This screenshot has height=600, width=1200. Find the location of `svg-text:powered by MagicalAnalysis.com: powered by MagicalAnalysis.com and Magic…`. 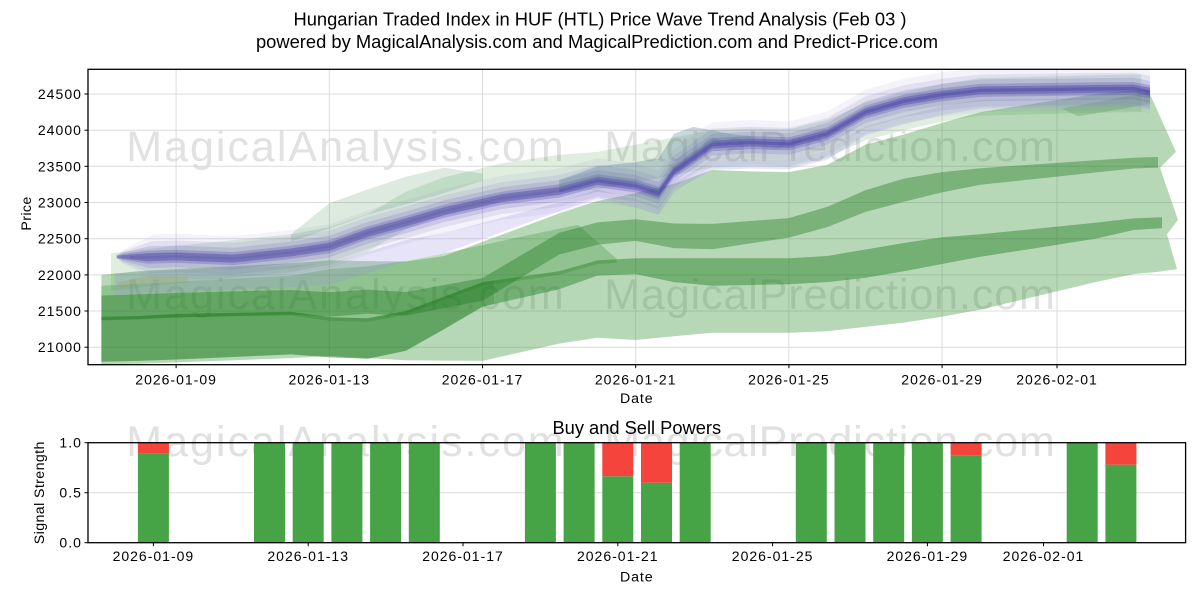

svg-text:powered by MagicalAnalysis.com: powered by MagicalAnalysis.com and Magic… is located at coordinates (597, 41).